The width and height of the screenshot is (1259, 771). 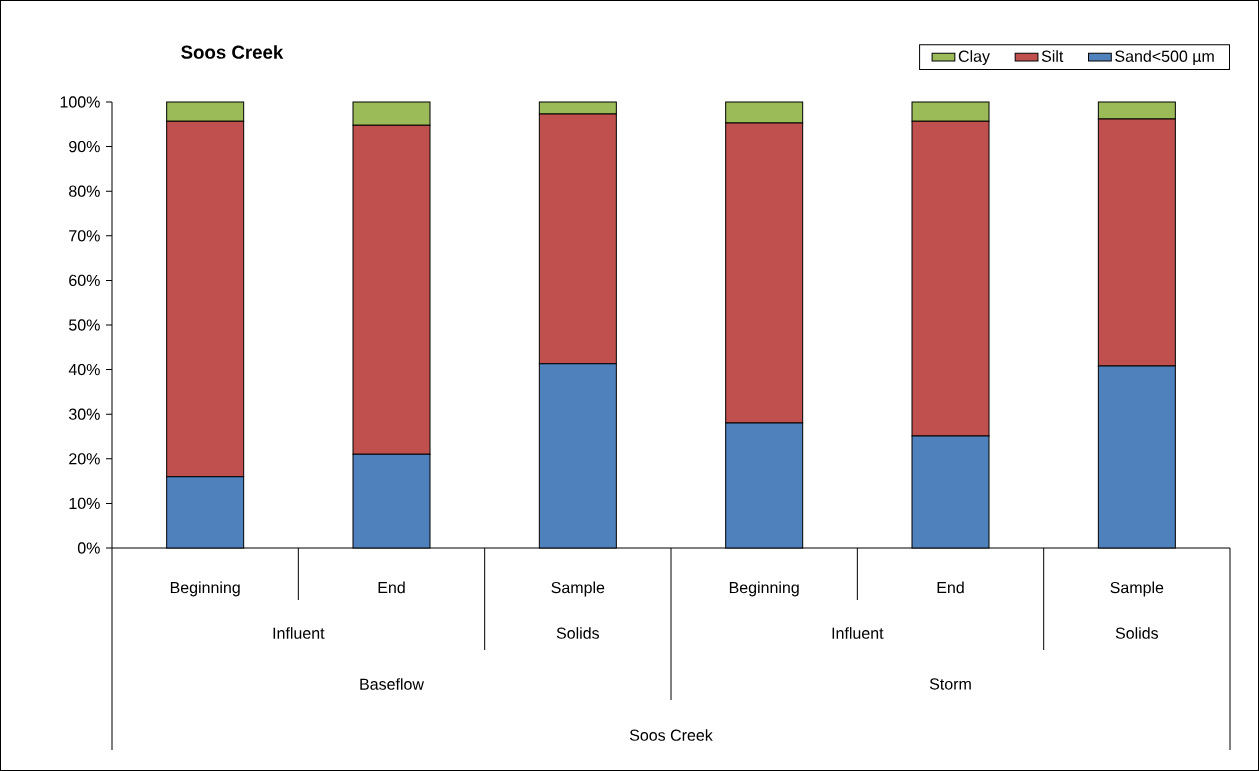 I want to click on y-tick-label: 10%, so click(x=84, y=503).